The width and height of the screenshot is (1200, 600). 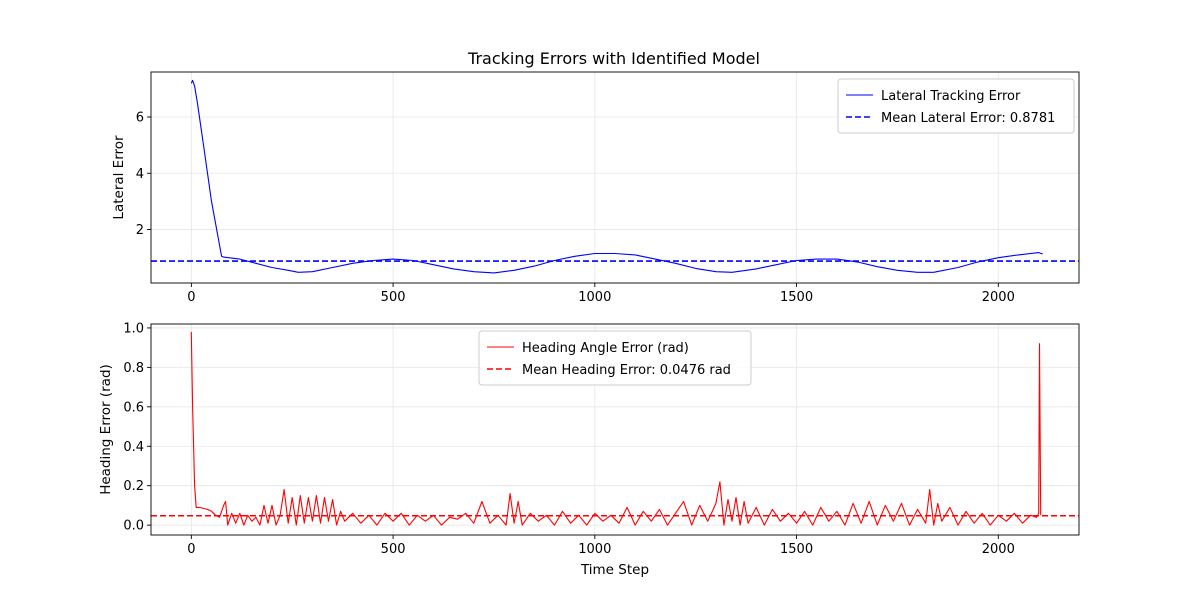 What do you see at coordinates (133, 447) in the screenshot?
I see `y-tick-label: 0.4` at bounding box center [133, 447].